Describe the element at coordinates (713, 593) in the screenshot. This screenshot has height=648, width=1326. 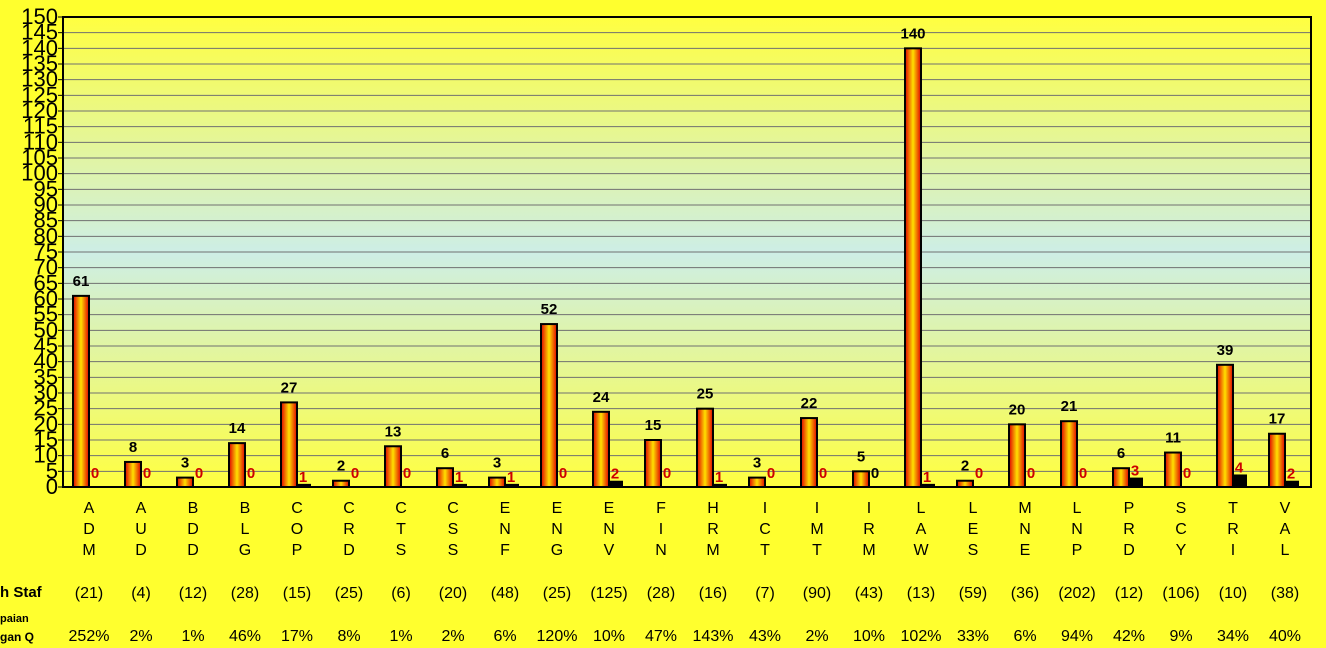
I see `staff-count-HRM: (16)` at that location.